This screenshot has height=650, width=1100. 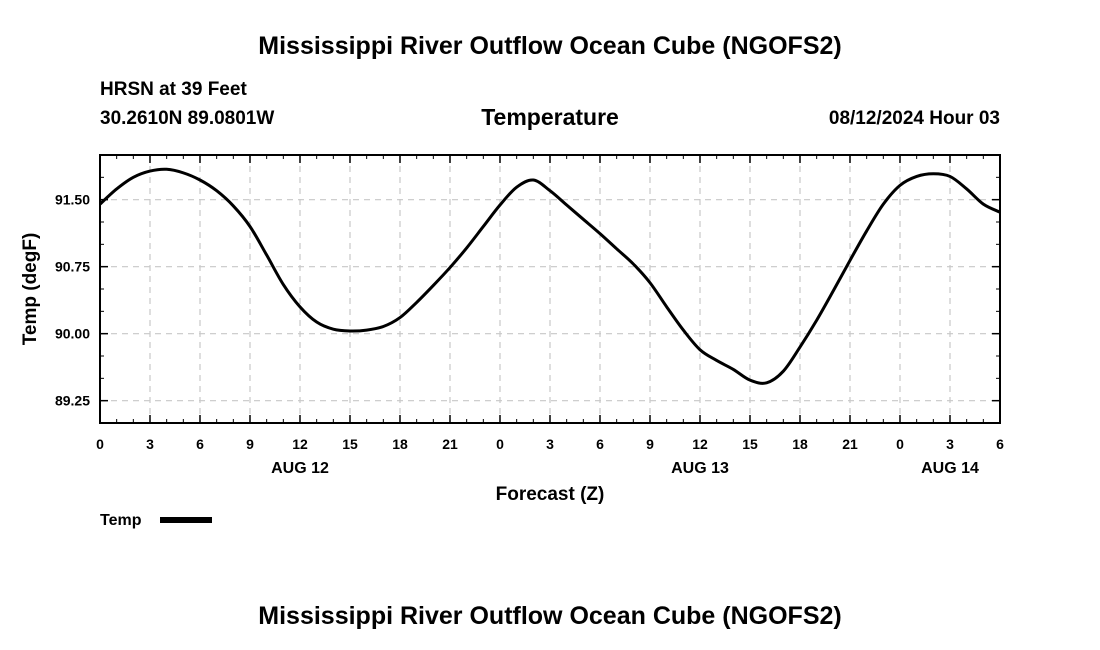 I want to click on y-tick-label: 91.50, so click(x=72, y=200).